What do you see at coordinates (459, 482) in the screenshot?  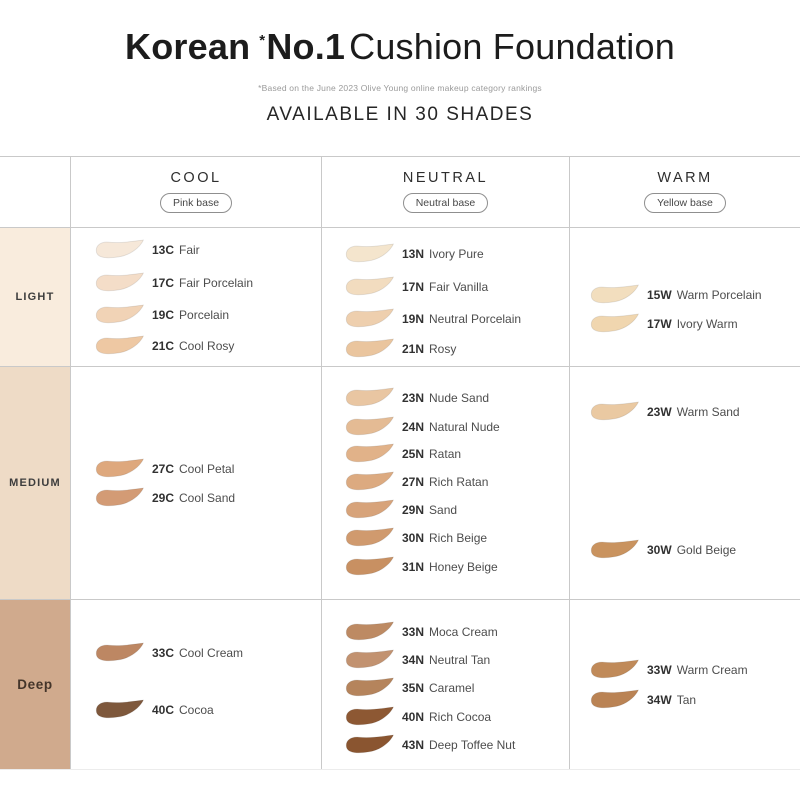 I see `shade-name: Rich Ratan` at bounding box center [459, 482].